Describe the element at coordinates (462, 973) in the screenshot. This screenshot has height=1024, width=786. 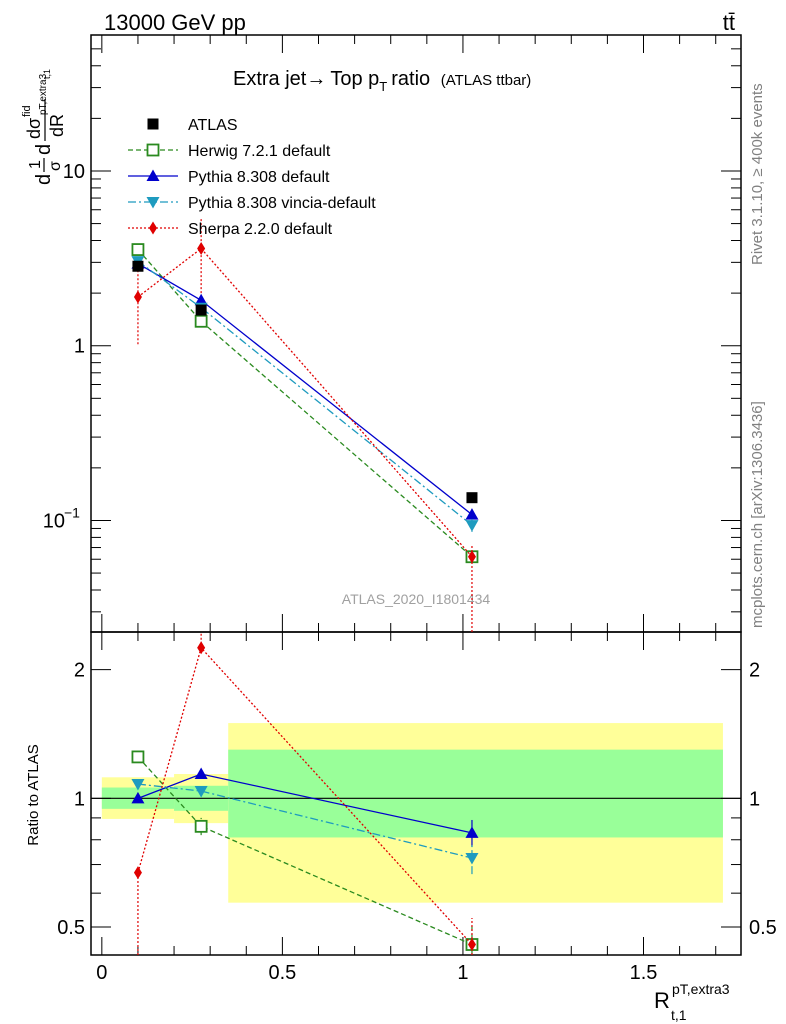
I see `x-tick-label-2: 1` at that location.